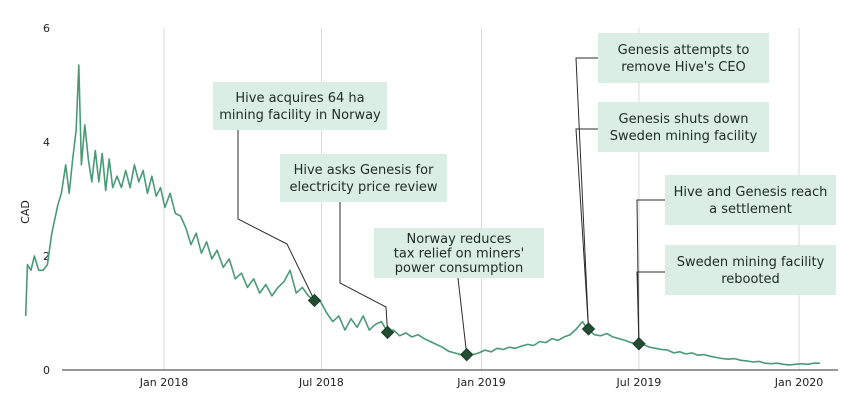 This screenshot has height=410, width=850. What do you see at coordinates (46, 370) in the screenshot?
I see `y-tick-label: 0` at bounding box center [46, 370].